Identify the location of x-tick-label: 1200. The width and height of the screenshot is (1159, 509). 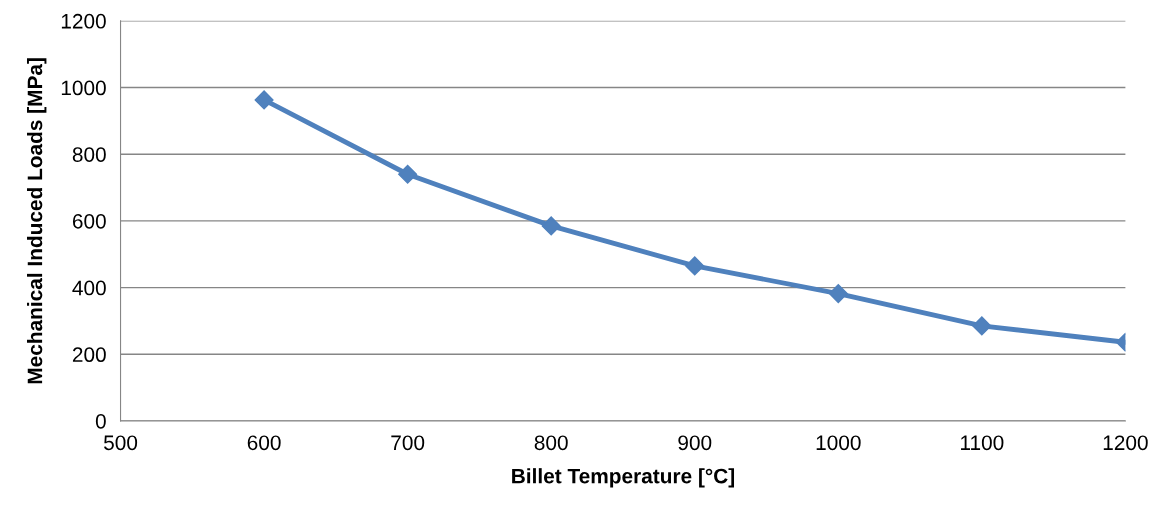
(1125, 443).